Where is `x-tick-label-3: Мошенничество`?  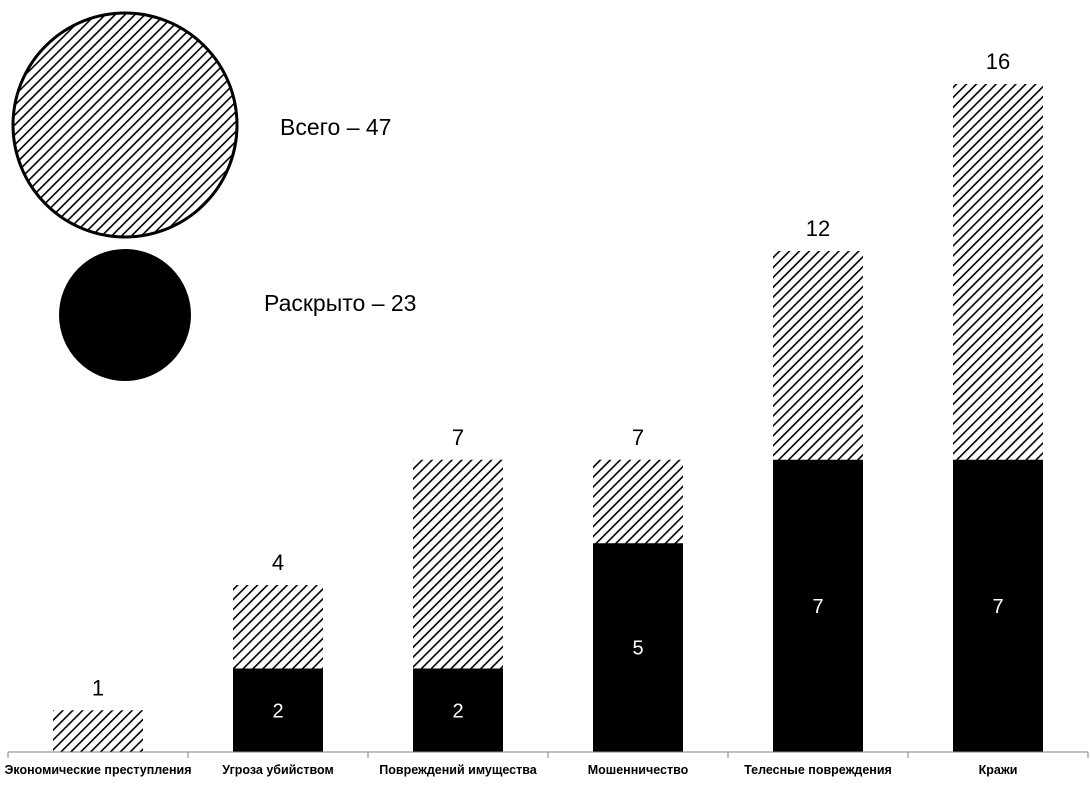 x-tick-label-3: Мошенничество is located at coordinates (638, 770).